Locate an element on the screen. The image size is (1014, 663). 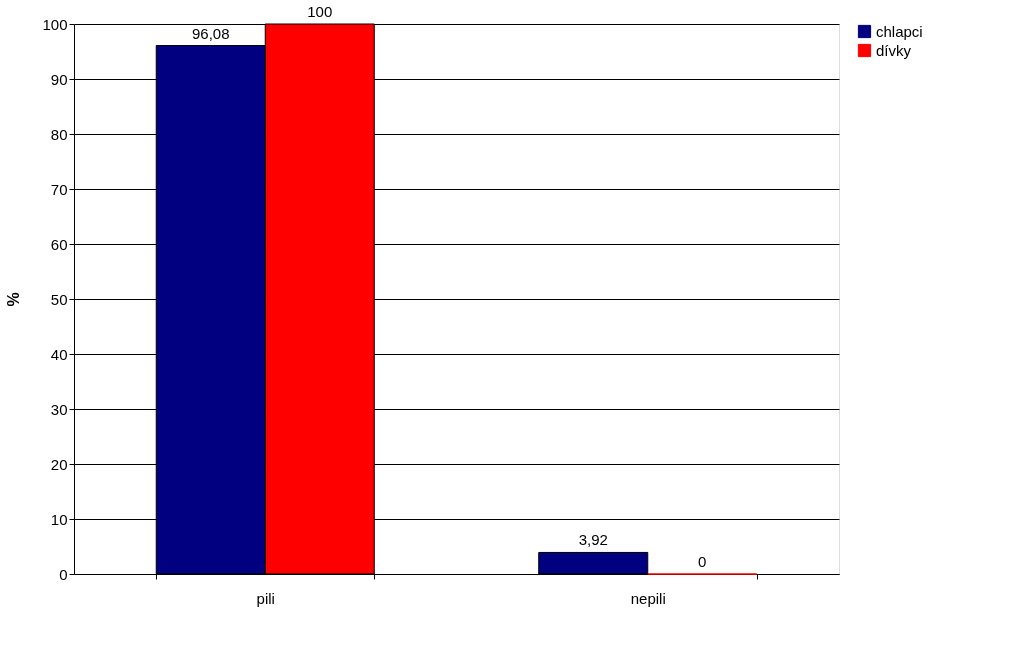
x-tick-label: pili is located at coordinates (265, 598).